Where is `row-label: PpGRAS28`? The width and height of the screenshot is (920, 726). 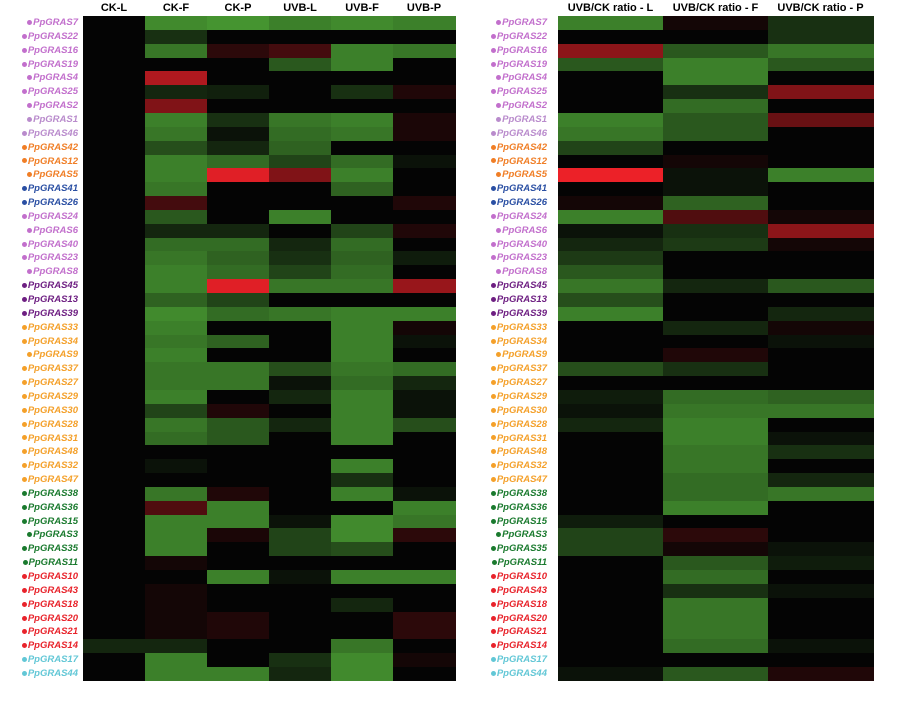 row-label: PpGRAS28 is located at coordinates (49, 425).